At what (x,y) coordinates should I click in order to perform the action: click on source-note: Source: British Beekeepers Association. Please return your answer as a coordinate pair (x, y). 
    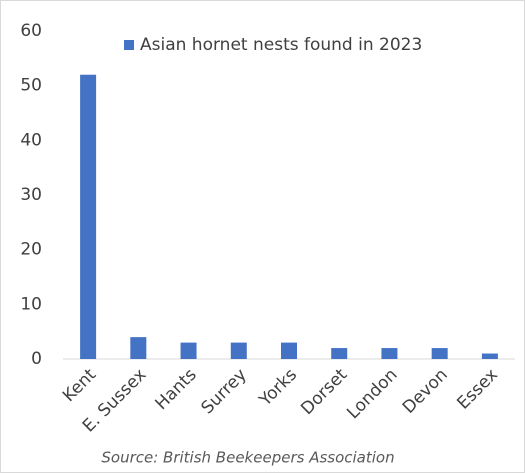
    Looking at the image, I should click on (247, 458).